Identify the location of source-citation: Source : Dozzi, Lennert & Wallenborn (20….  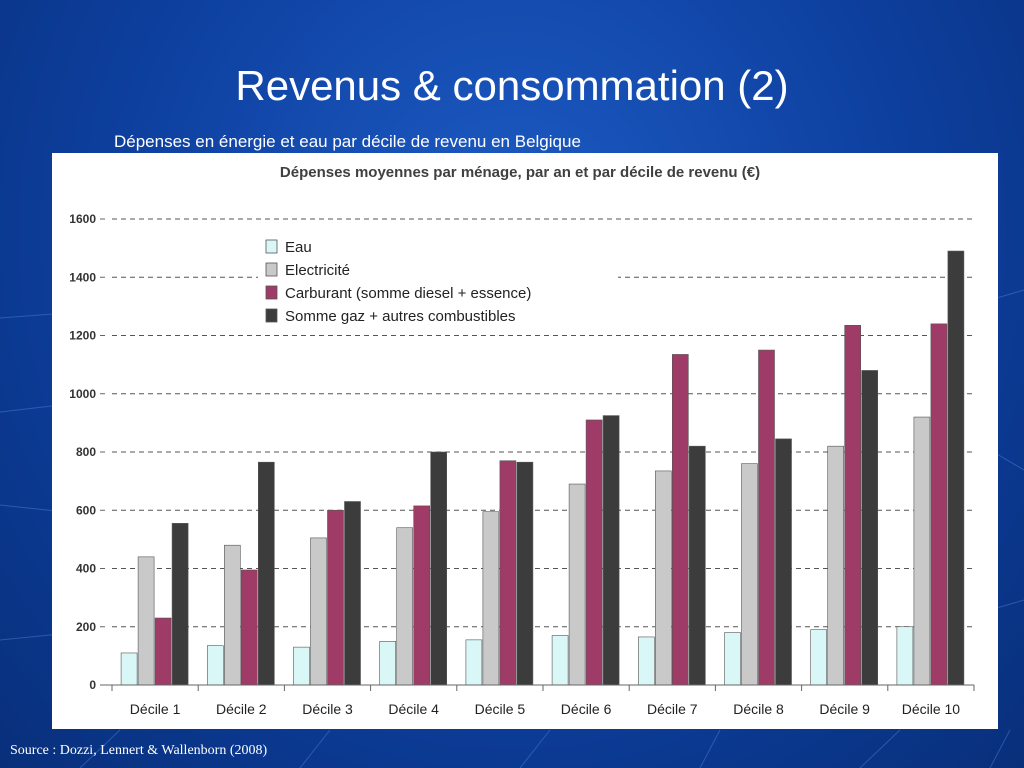
(139, 750).